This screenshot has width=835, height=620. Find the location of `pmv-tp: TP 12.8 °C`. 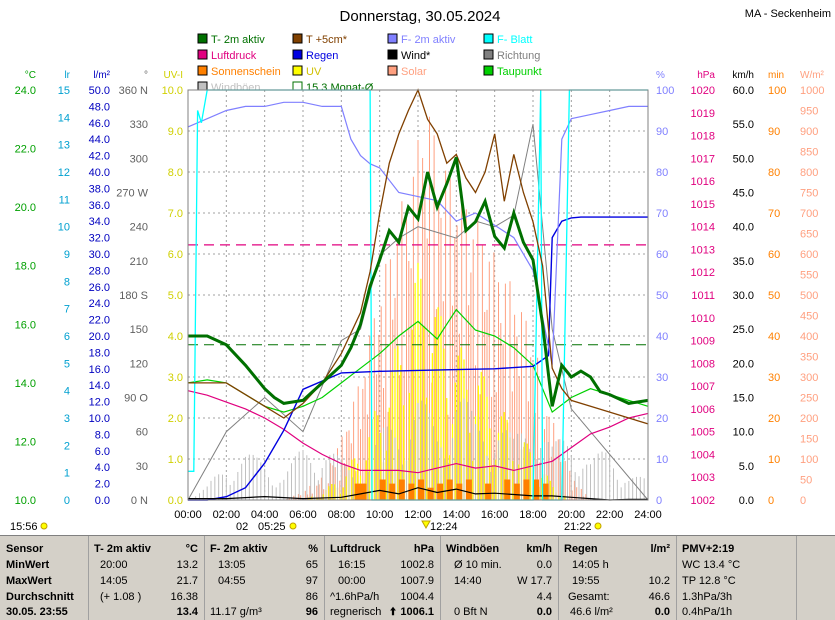

pmv-tp: TP 12.8 °C is located at coordinates (709, 581).